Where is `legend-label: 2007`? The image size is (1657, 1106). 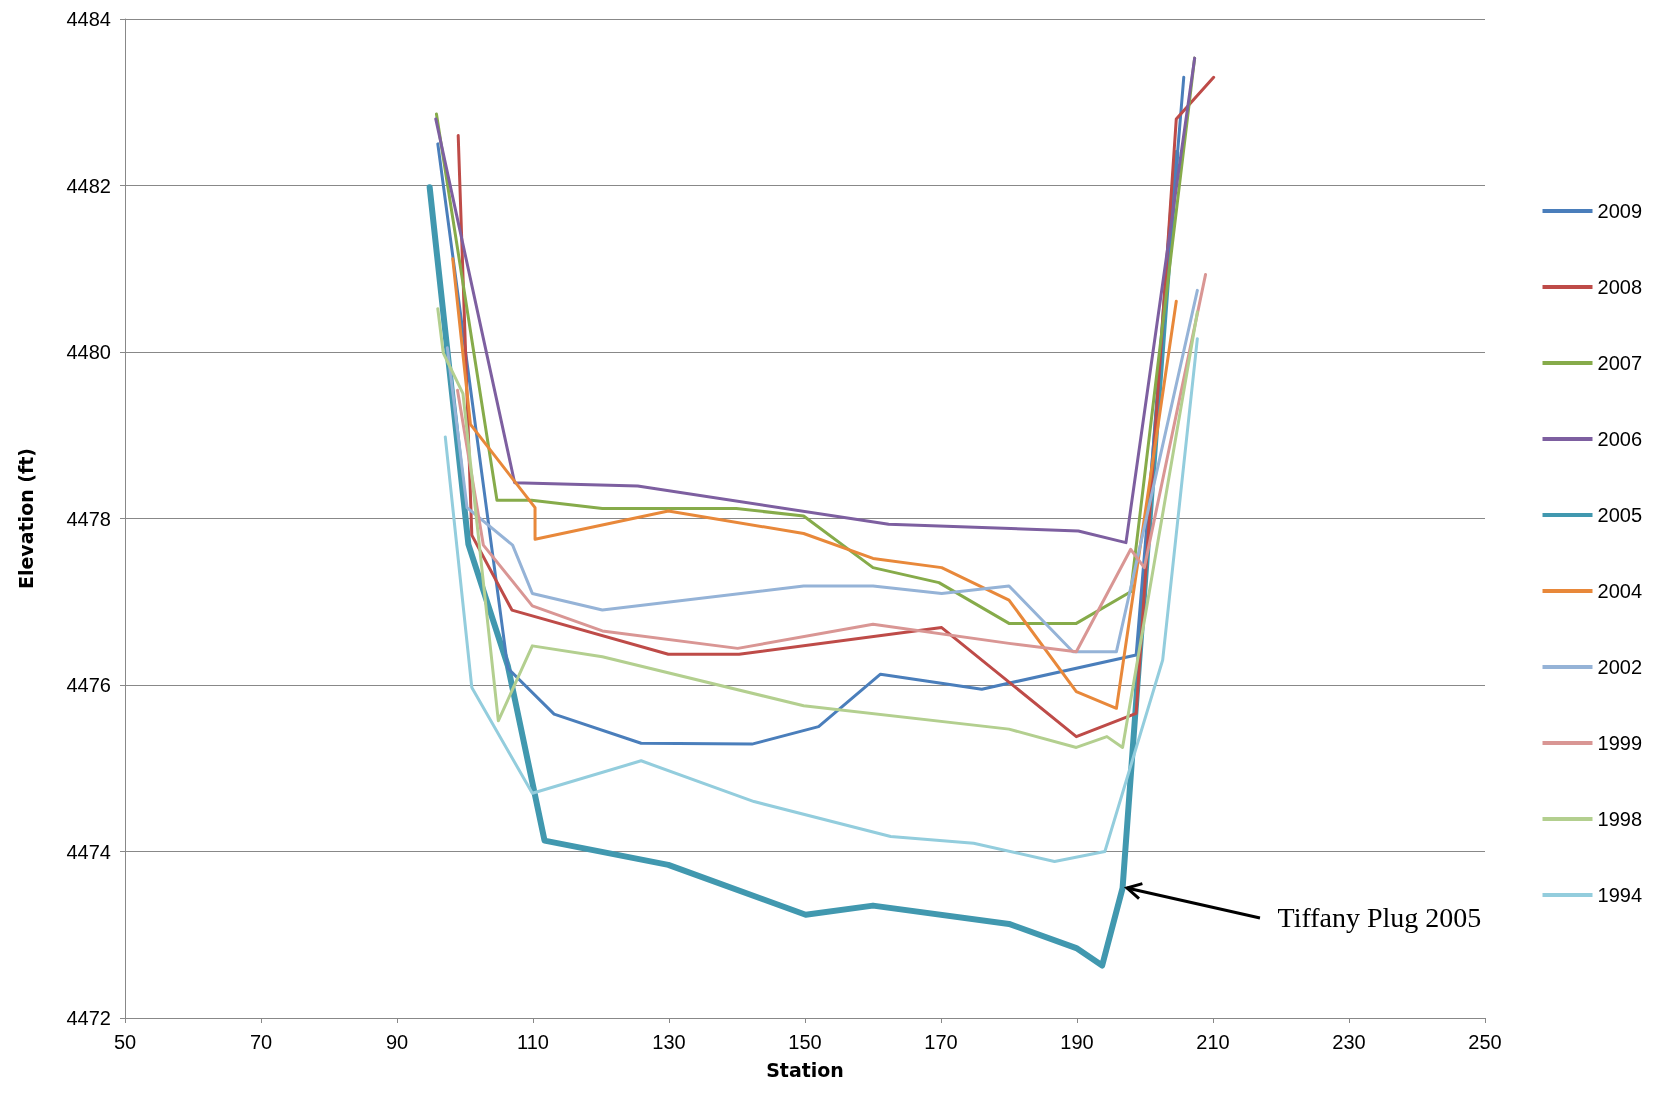
legend-label: 2007 is located at coordinates (1620, 363).